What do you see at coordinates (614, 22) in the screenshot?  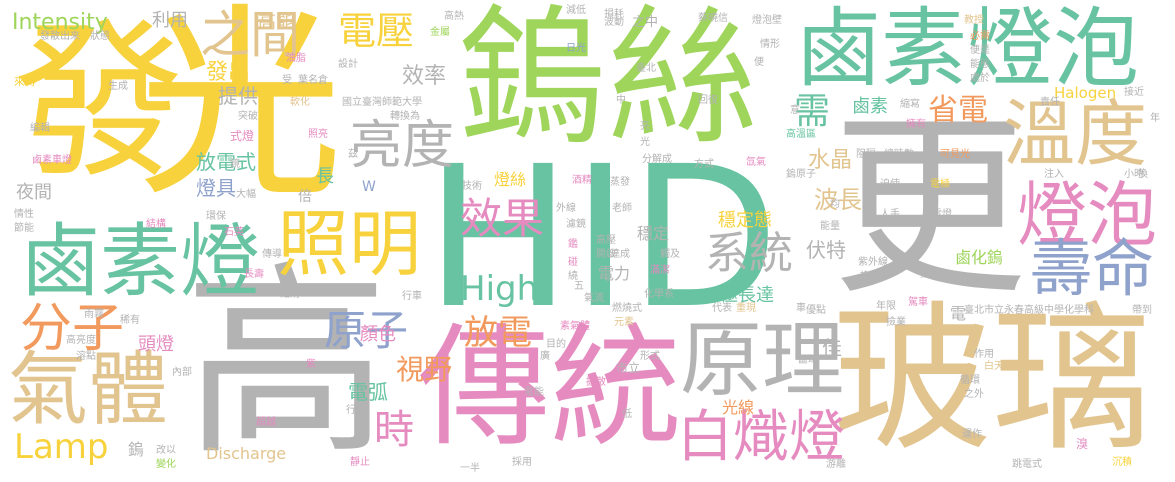 I see `word: 波動` at bounding box center [614, 22].